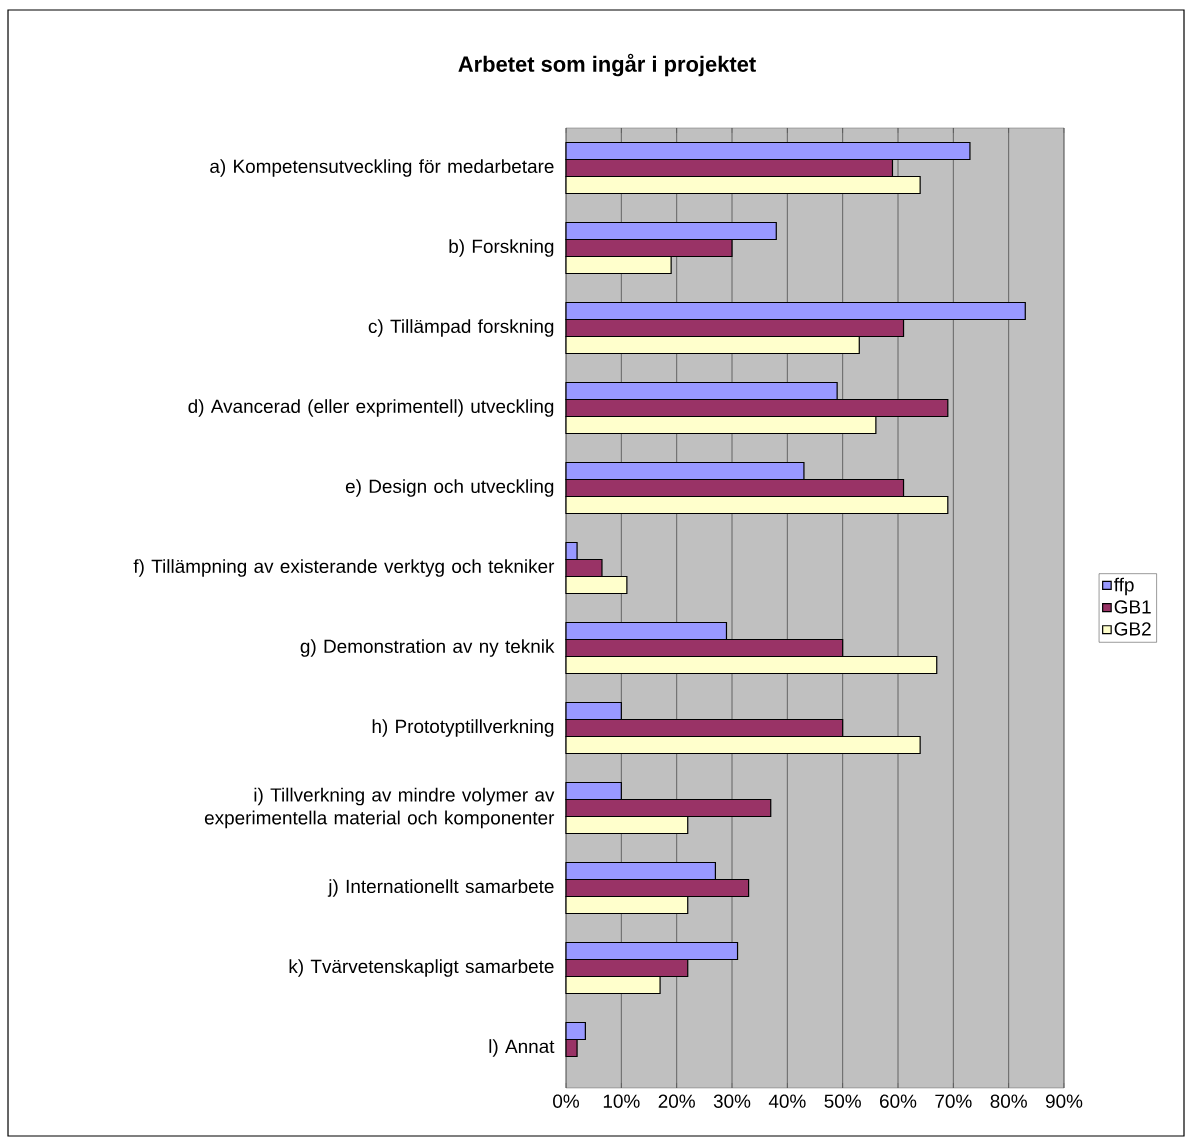  What do you see at coordinates (440, 888) in the screenshot?
I see `y-tick-label: j) Internationellt samarbete` at bounding box center [440, 888].